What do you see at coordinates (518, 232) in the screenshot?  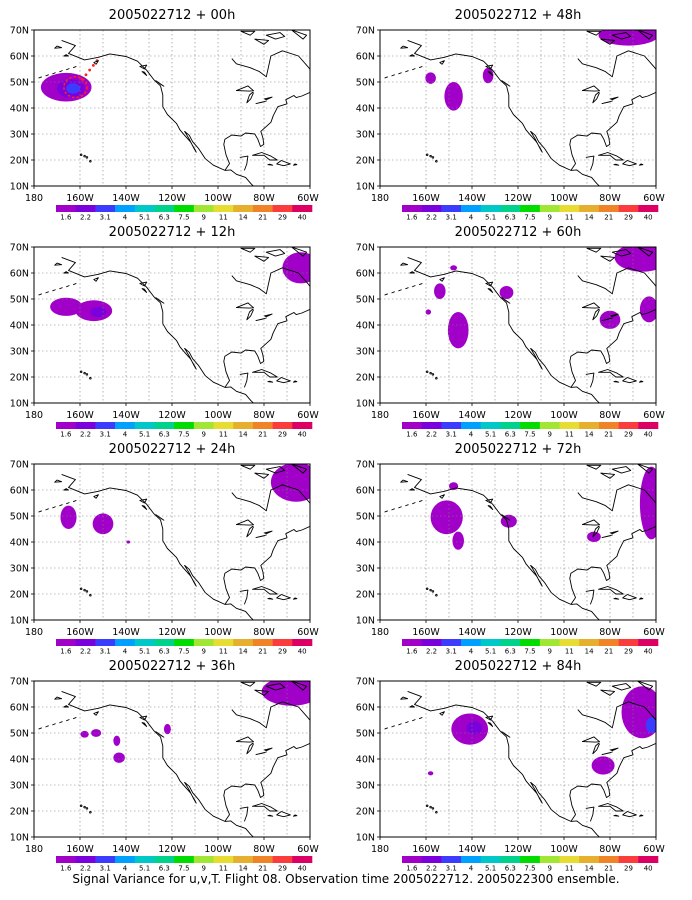 I see `panel-title: 2005022712 + 60h` at bounding box center [518, 232].